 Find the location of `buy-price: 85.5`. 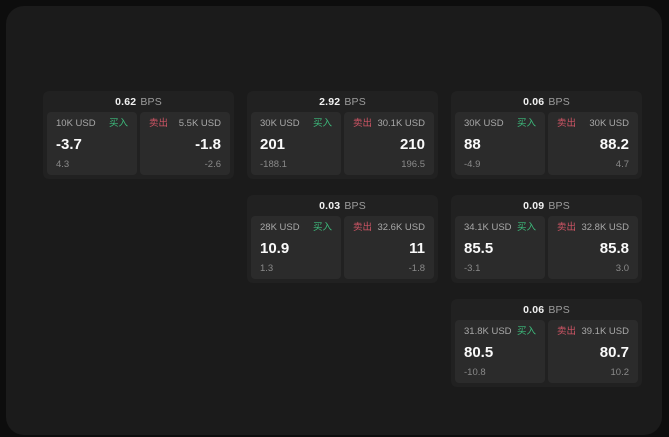

buy-price: 85.5 is located at coordinates (479, 248).